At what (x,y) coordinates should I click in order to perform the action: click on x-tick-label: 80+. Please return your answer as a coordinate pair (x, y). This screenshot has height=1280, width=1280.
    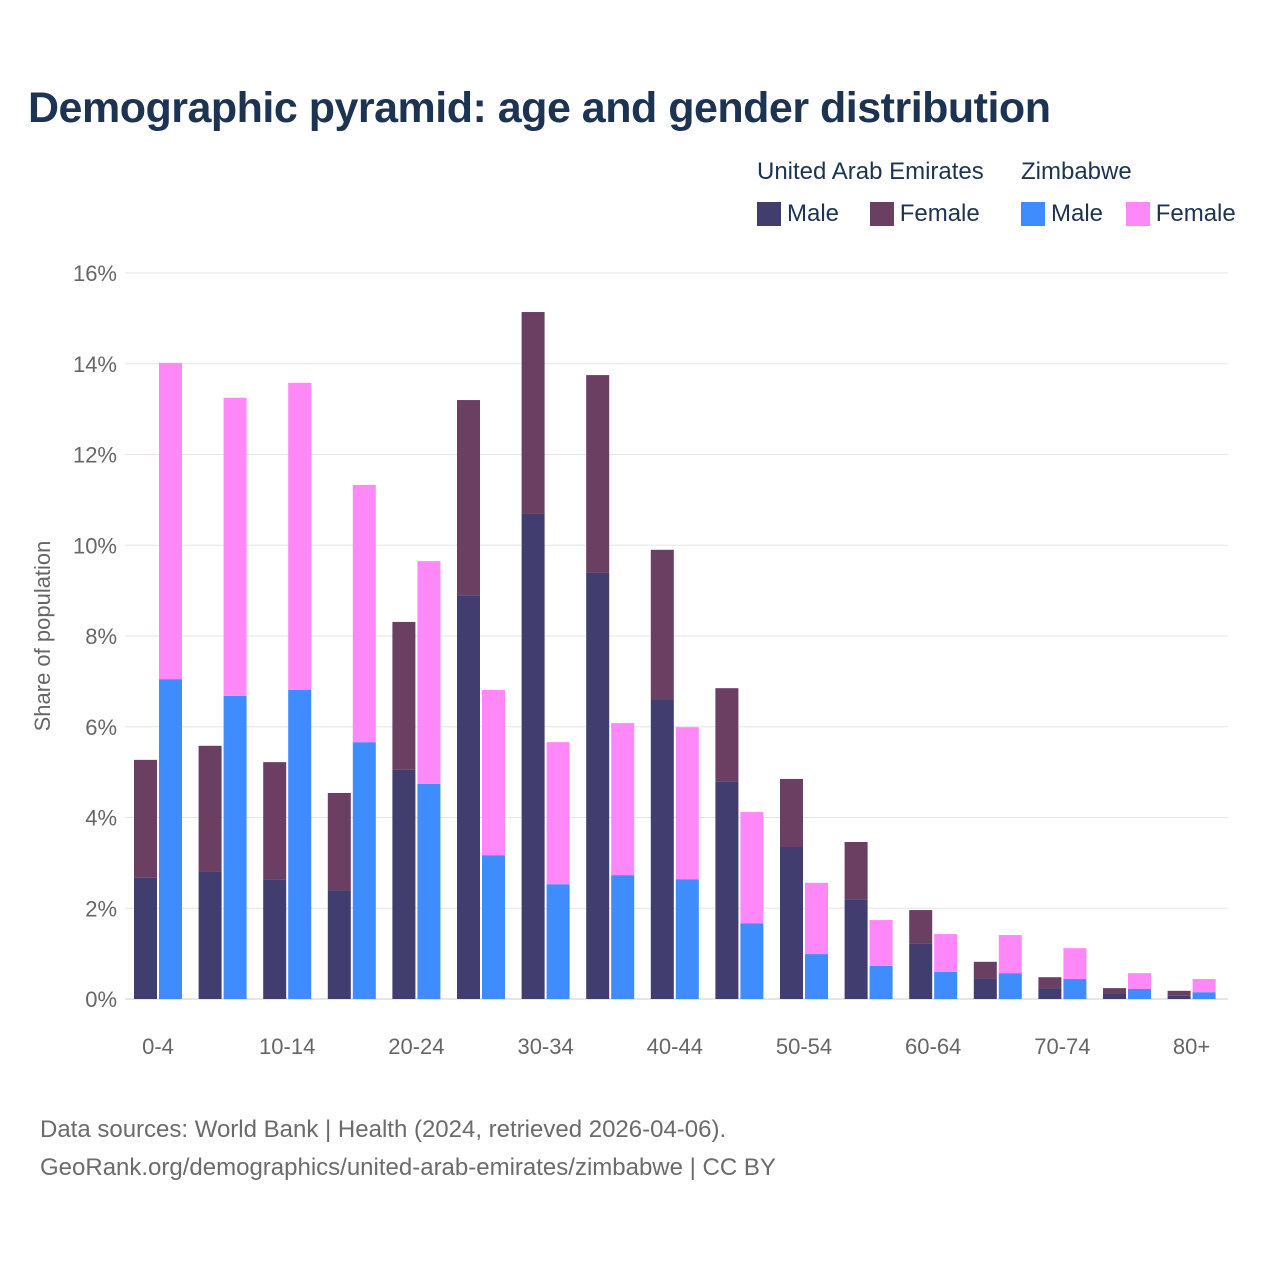
    Looking at the image, I should click on (1191, 1046).